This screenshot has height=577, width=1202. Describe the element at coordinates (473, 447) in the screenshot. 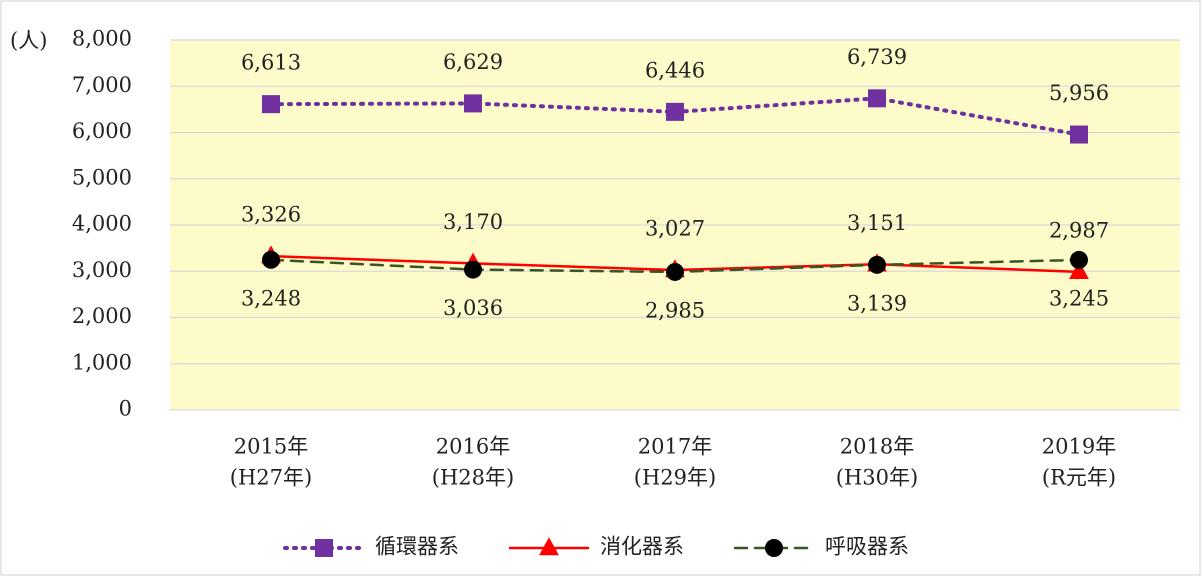

I see `x-tick-label: 2016年` at that location.